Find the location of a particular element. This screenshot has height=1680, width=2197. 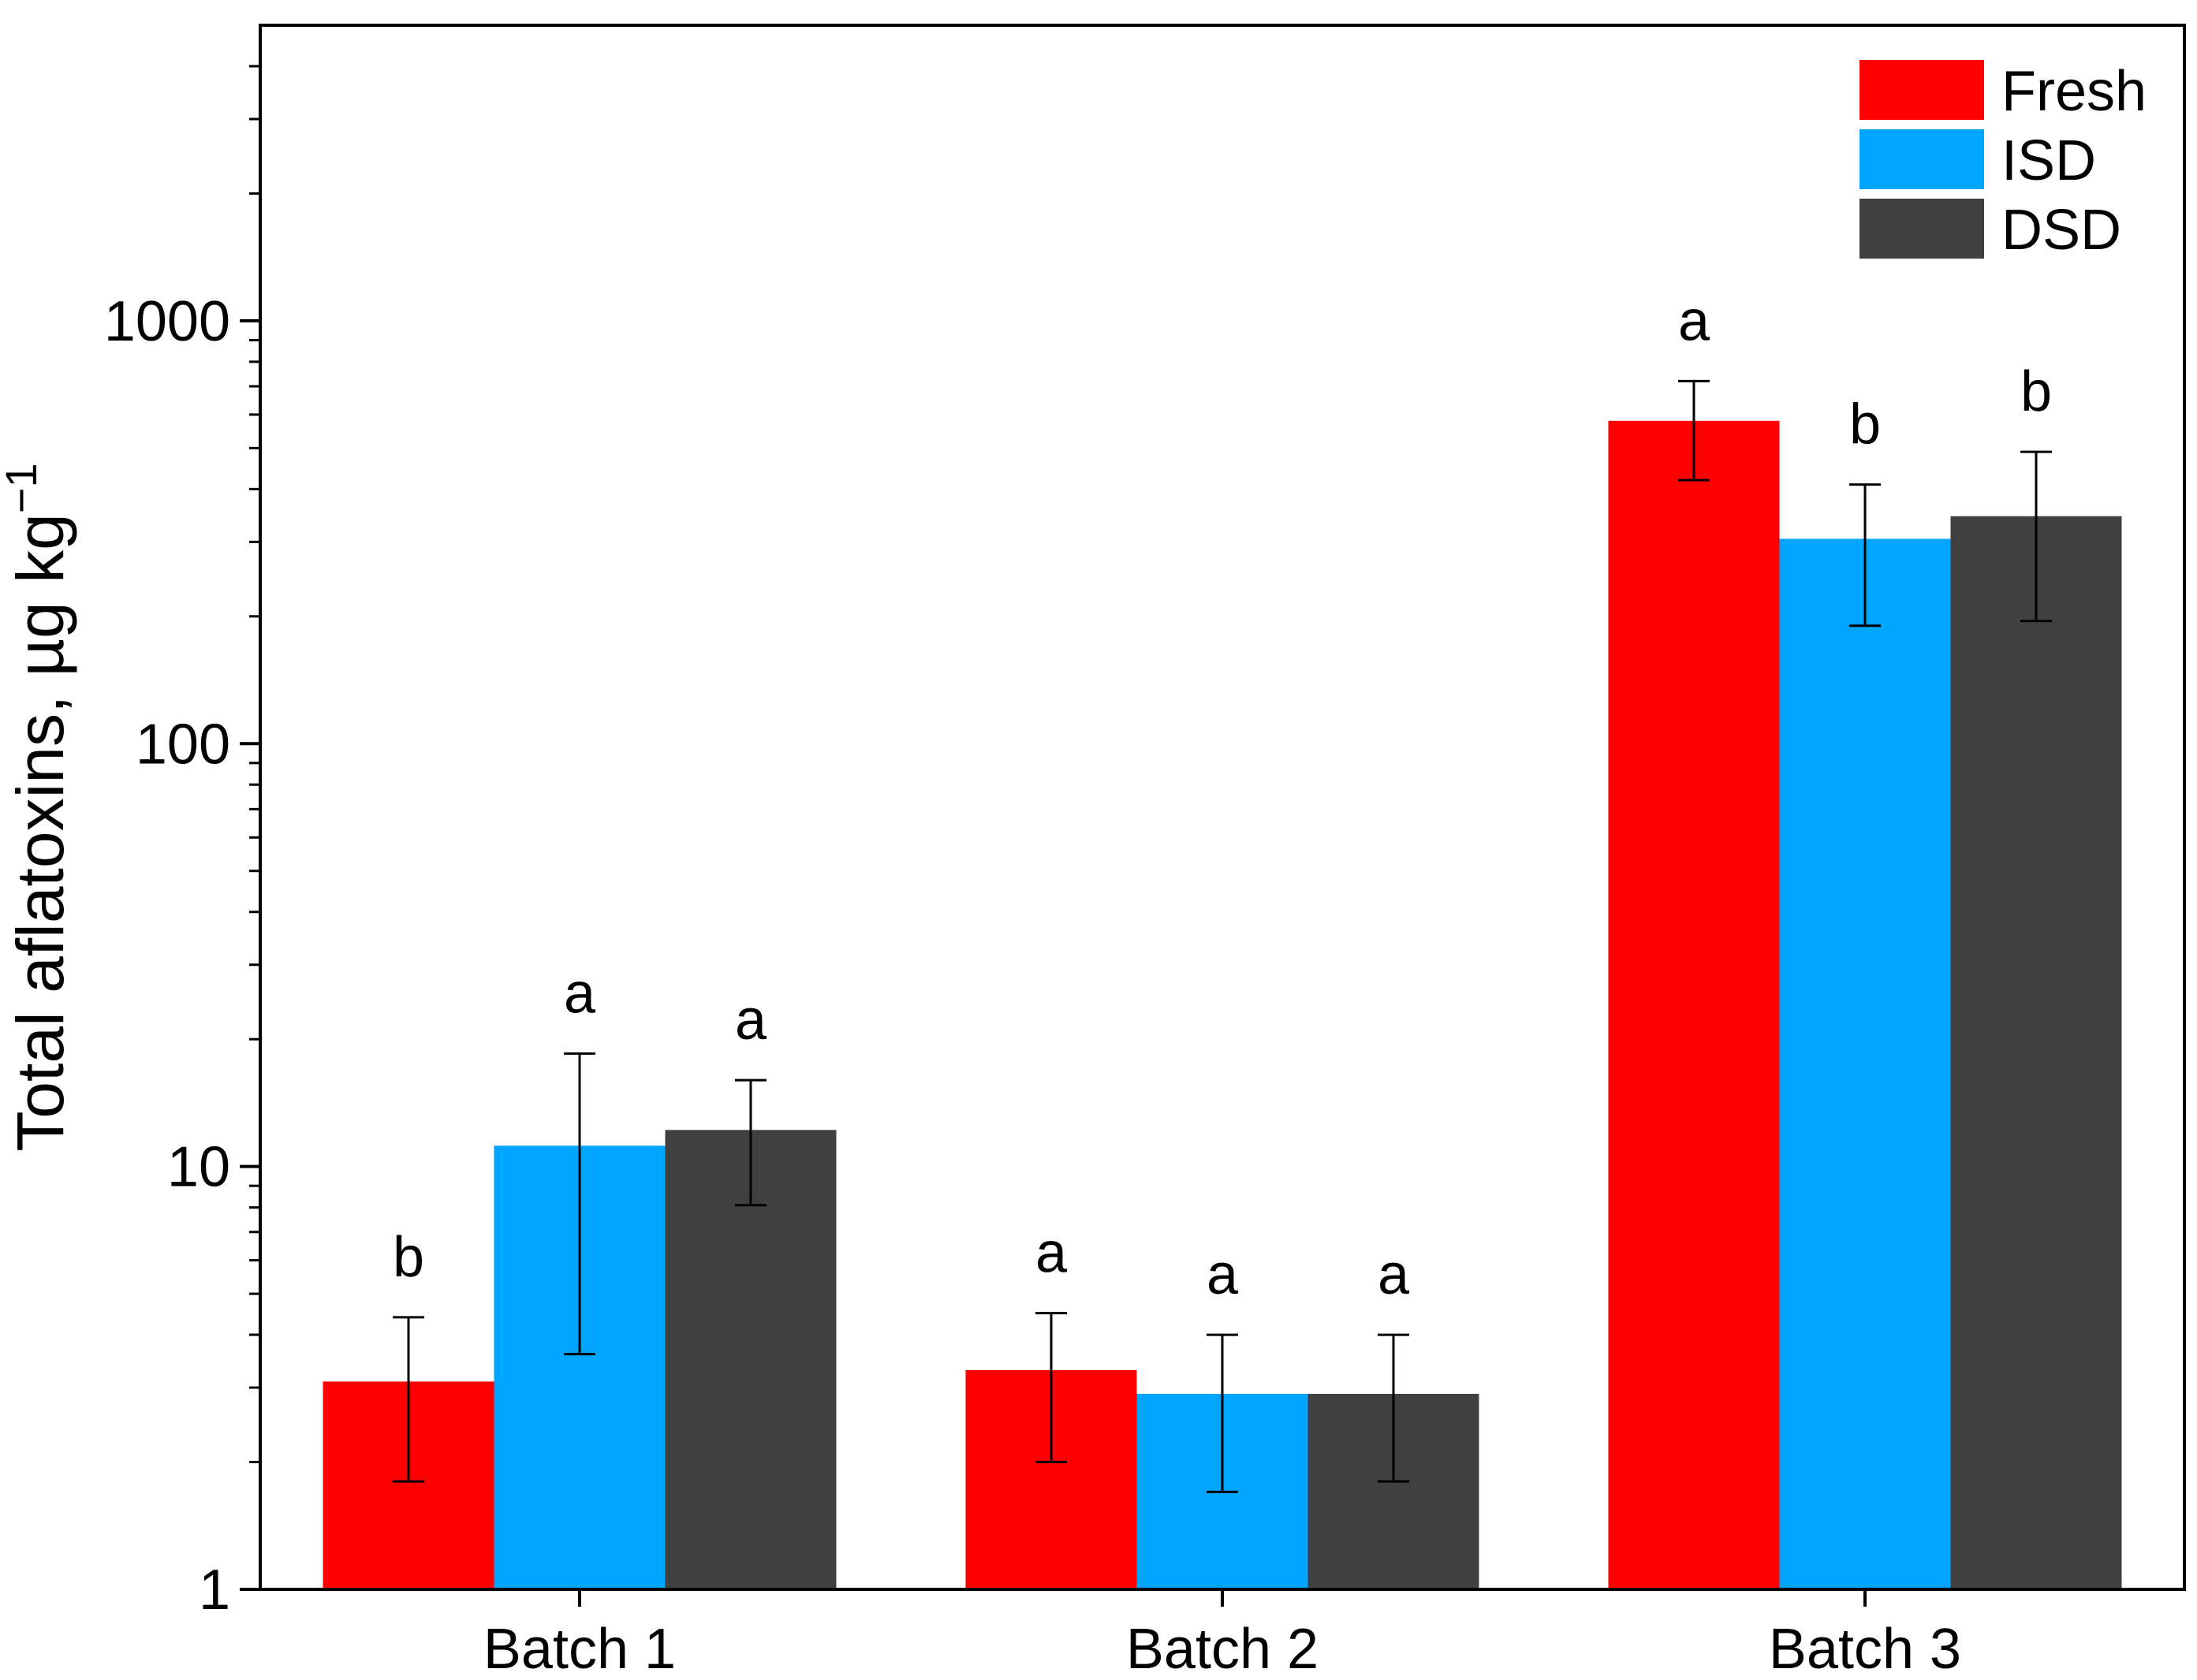

legend-swatch-dsd is located at coordinates (1921, 229).